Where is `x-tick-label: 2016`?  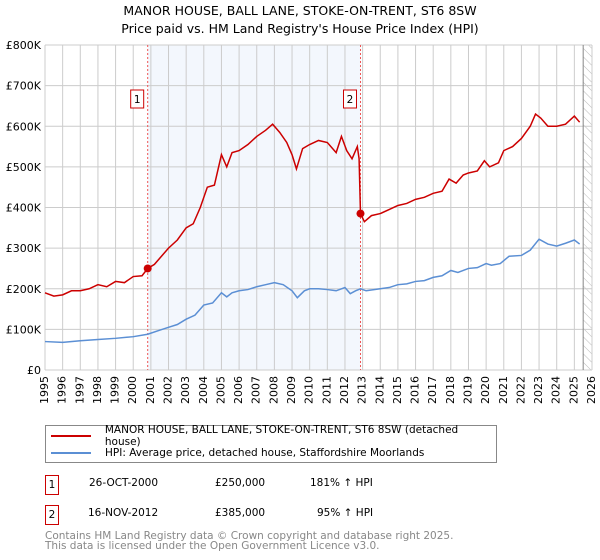
x-tick-label: 2016 is located at coordinates (415, 390).